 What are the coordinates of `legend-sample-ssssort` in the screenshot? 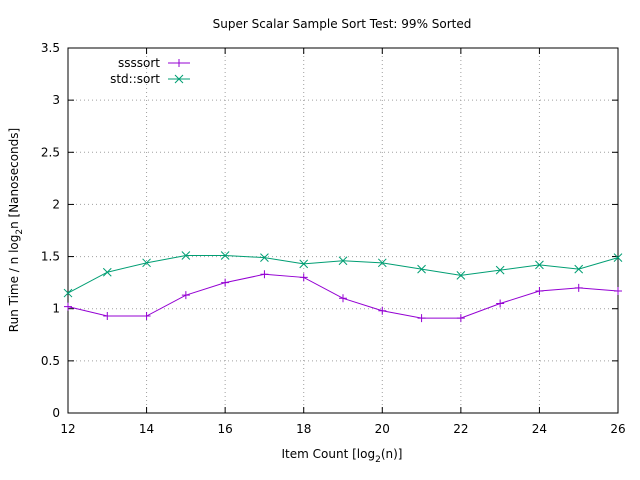 It's located at (179, 63).